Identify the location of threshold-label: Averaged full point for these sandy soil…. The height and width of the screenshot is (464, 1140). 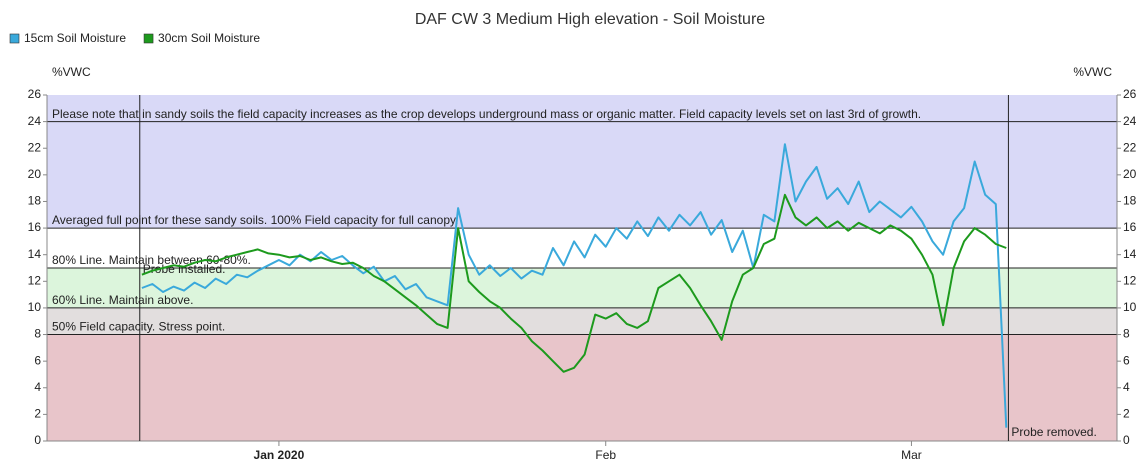
(255, 220).